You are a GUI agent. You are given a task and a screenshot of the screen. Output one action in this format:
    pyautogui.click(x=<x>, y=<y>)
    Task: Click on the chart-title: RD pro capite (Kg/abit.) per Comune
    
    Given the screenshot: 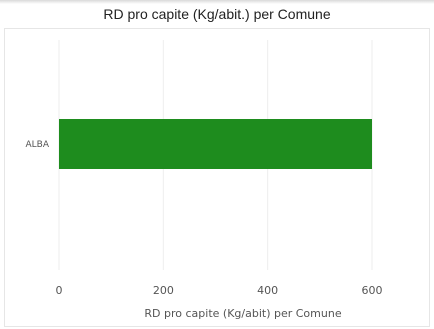 What is the action you would take?
    pyautogui.click(x=217, y=14)
    